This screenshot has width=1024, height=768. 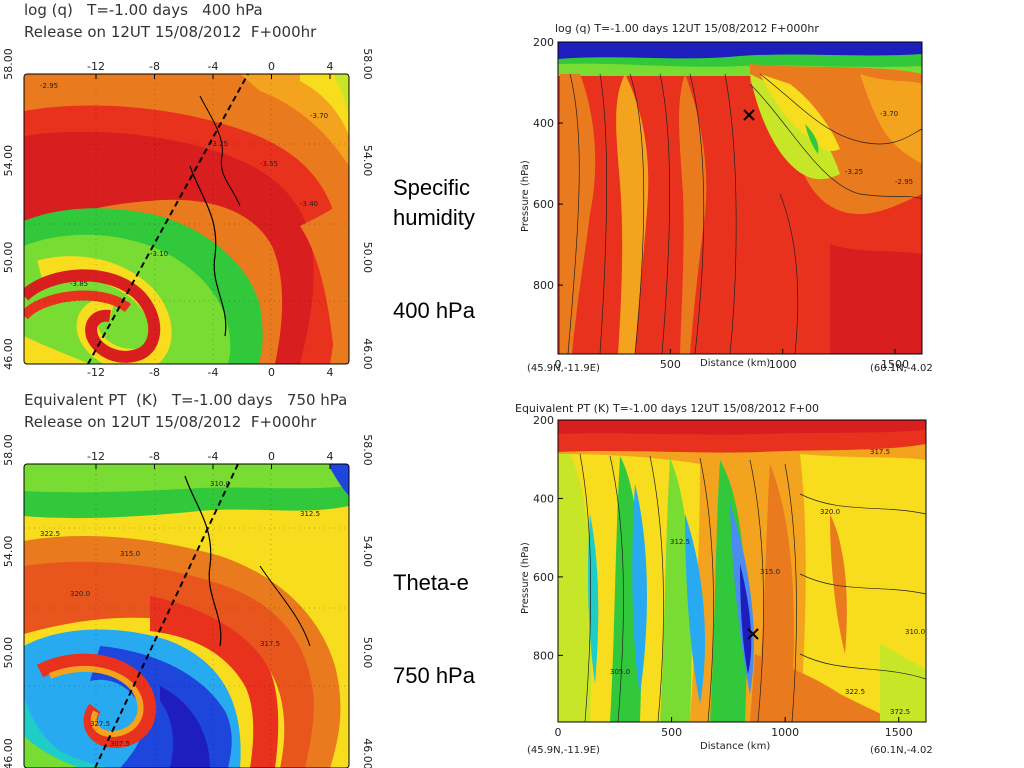 I want to click on contour-label: 372.5, so click(x=900, y=712).